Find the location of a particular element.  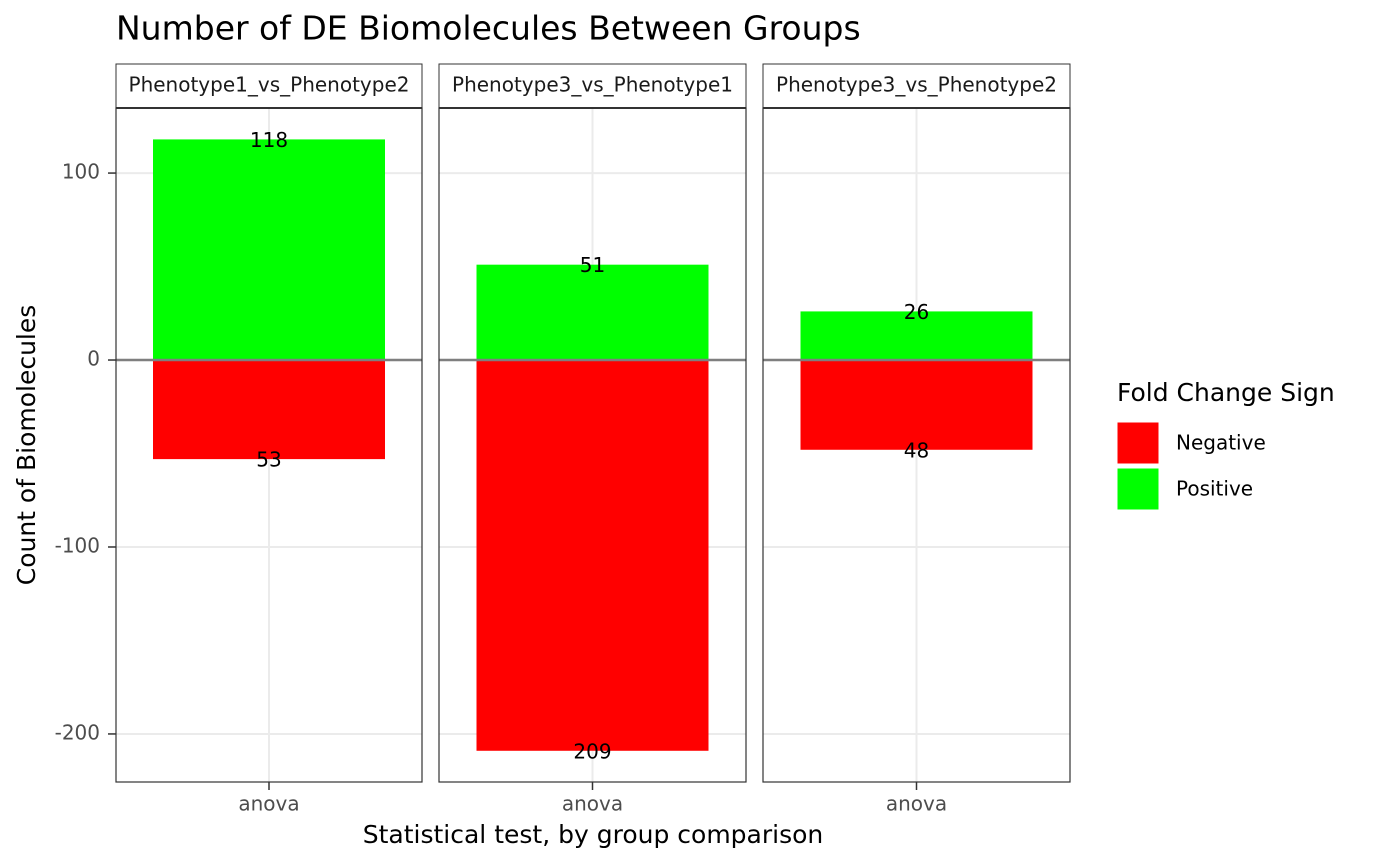

value-label: 48 is located at coordinates (916, 450).